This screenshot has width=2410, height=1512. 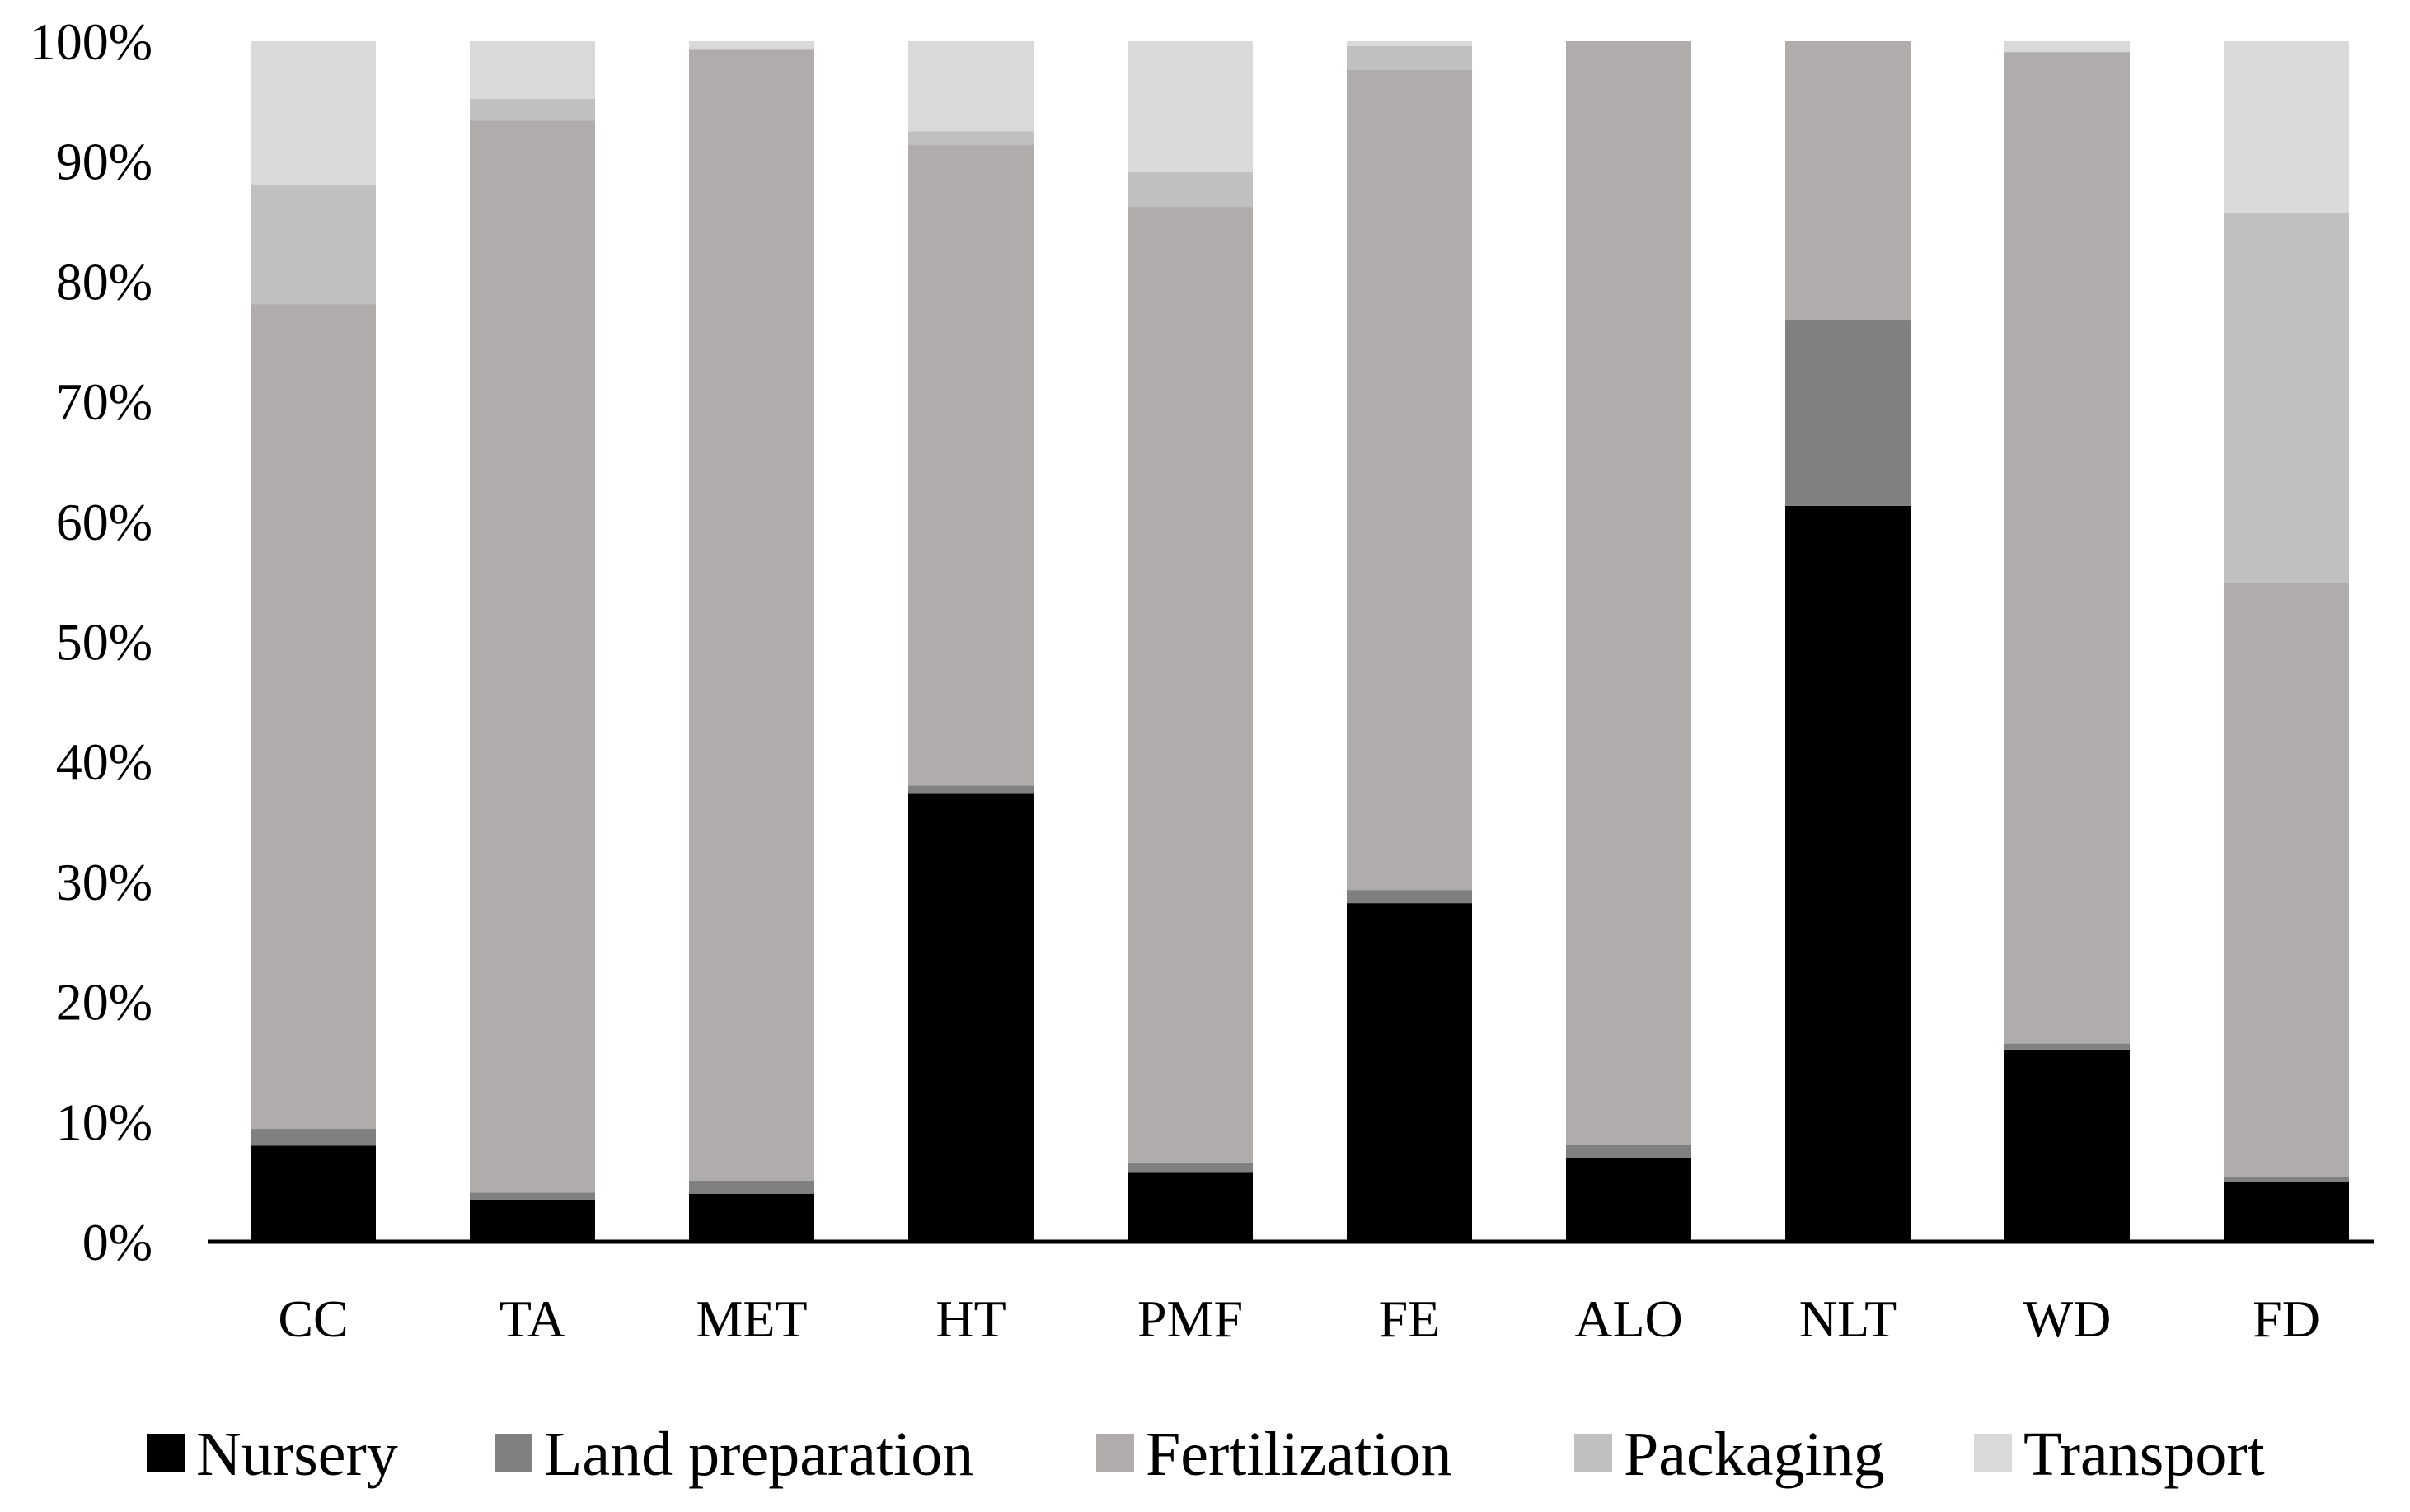 I want to click on x-category-label: MET, so click(x=751, y=1319).